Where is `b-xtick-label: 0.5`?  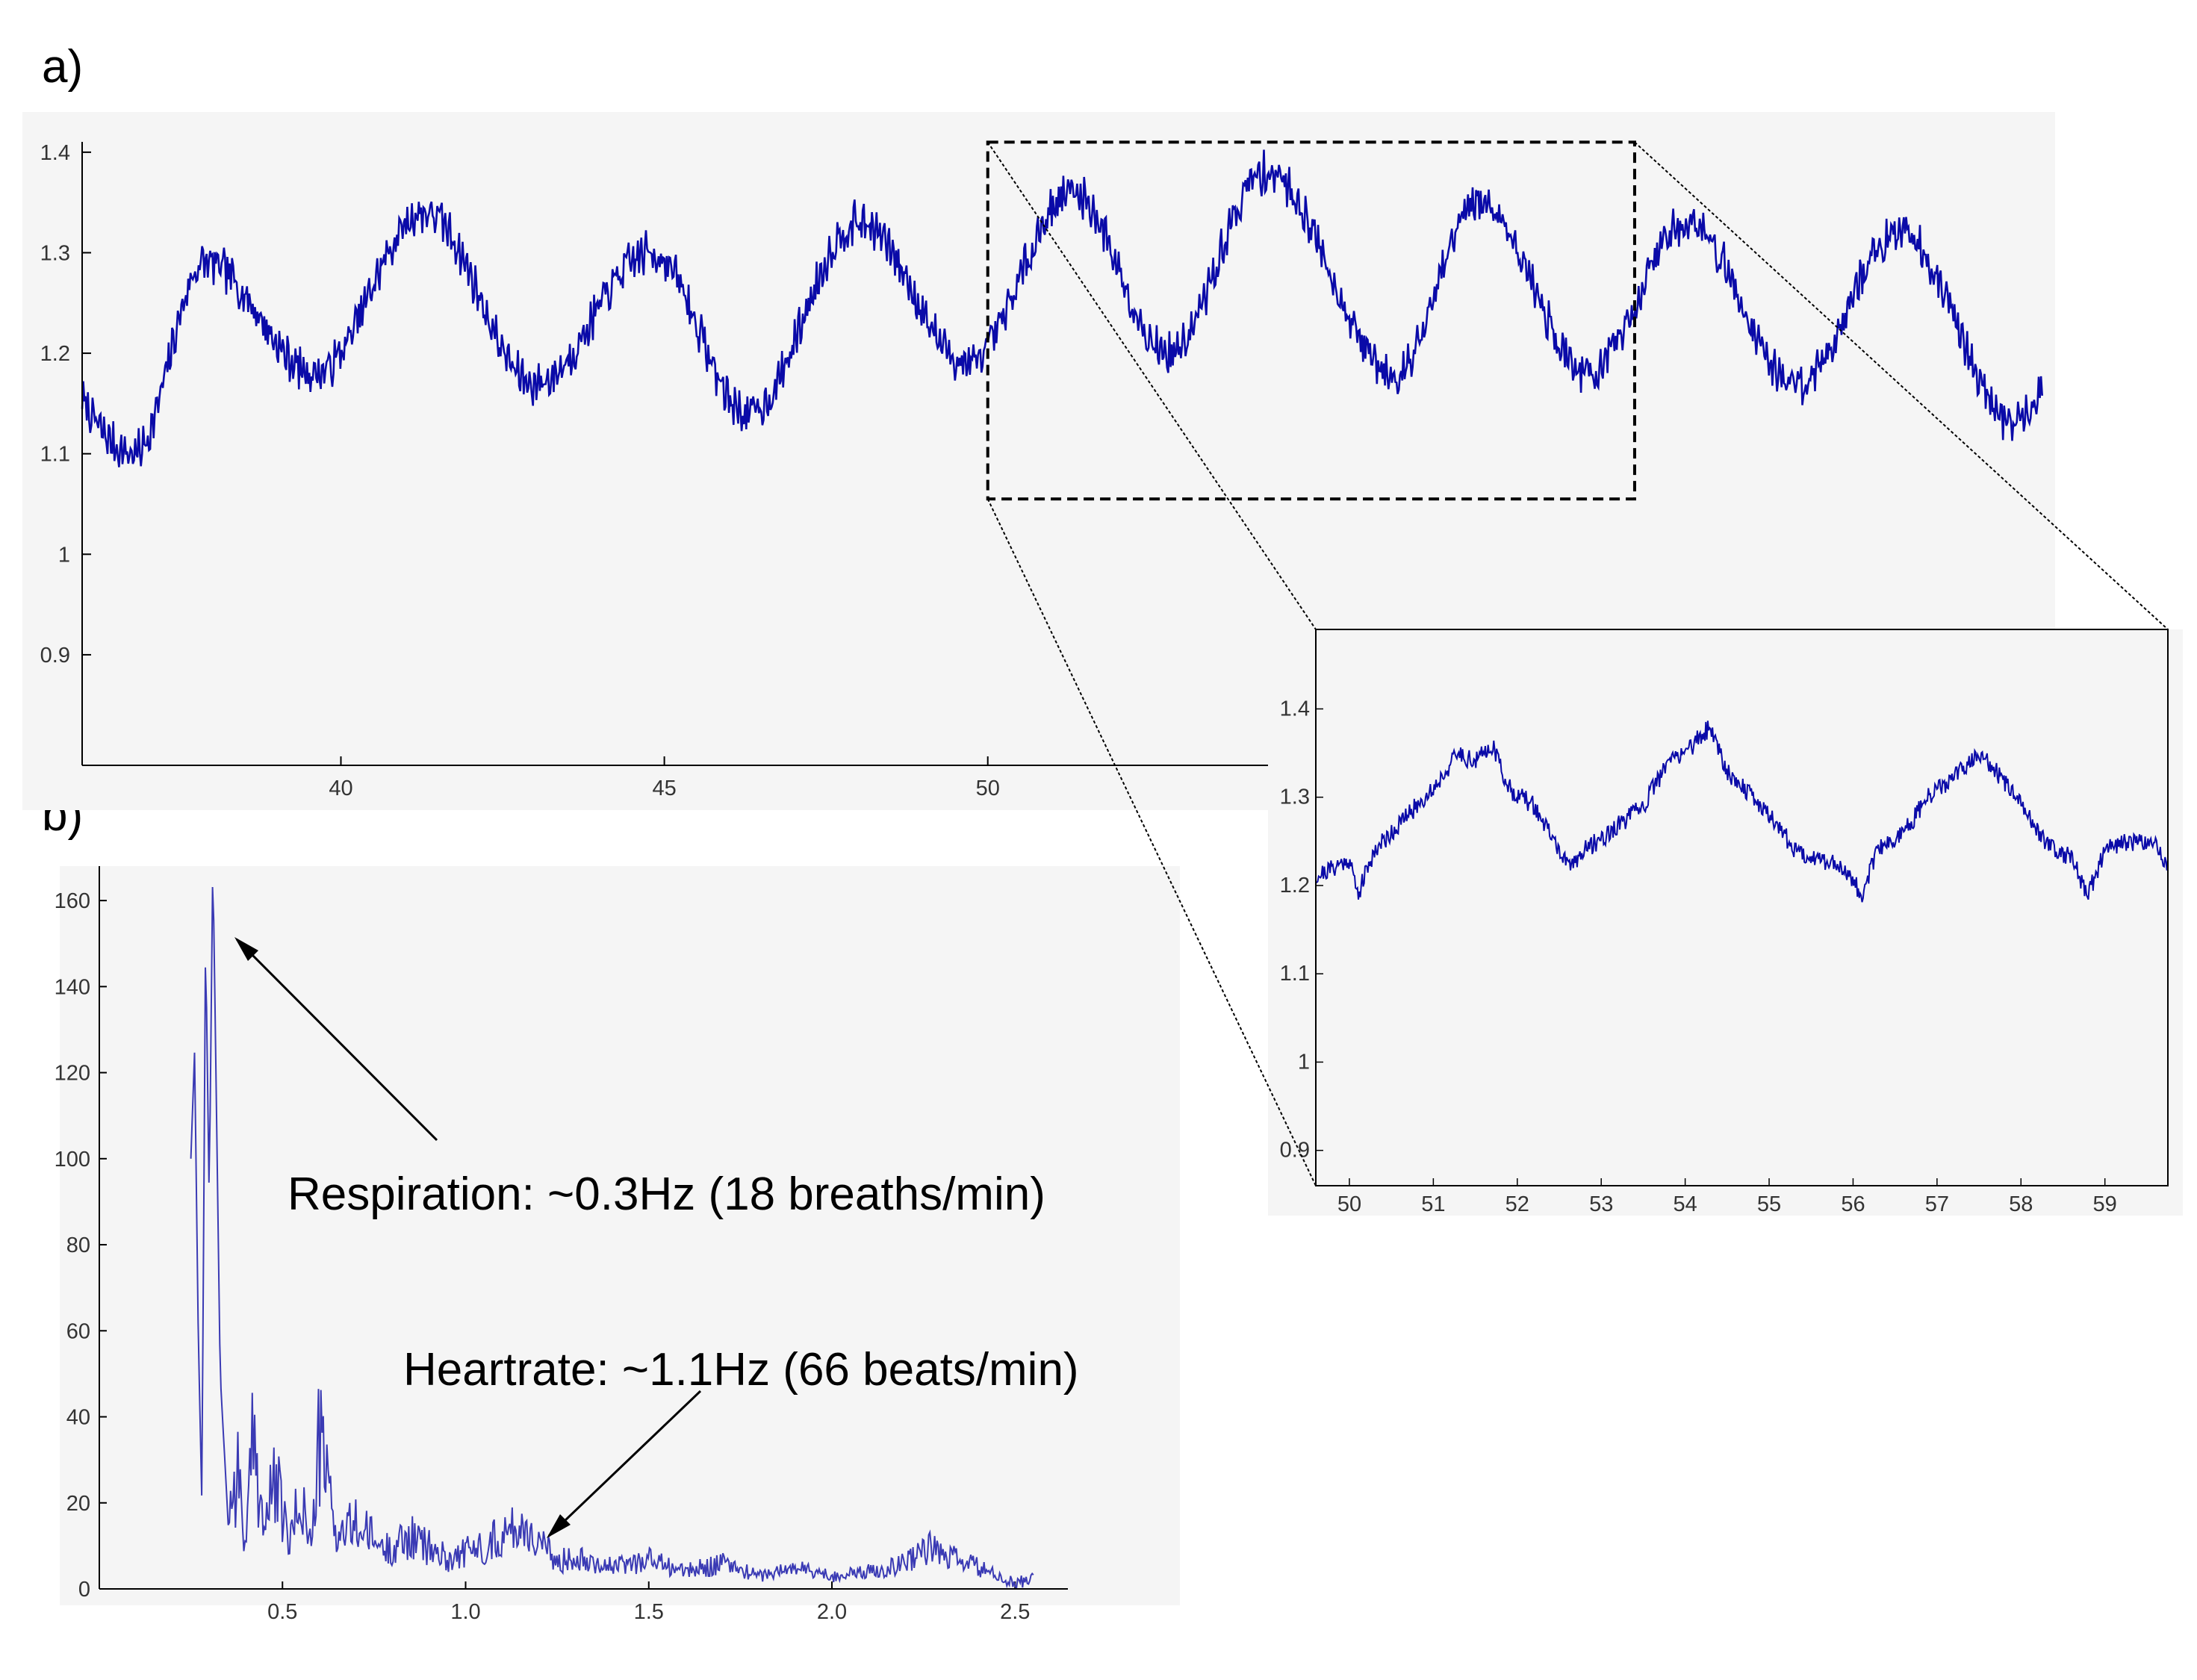 b-xtick-label: 0.5 is located at coordinates (282, 1612).